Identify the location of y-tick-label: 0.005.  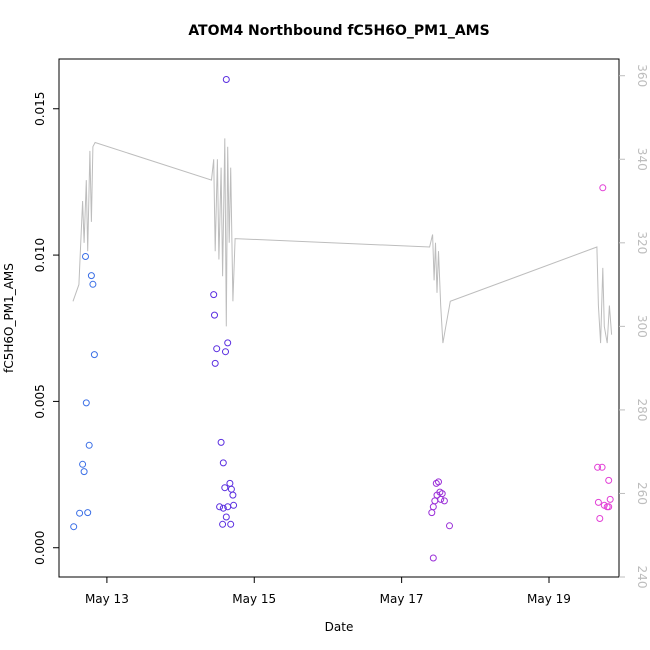
(40, 401).